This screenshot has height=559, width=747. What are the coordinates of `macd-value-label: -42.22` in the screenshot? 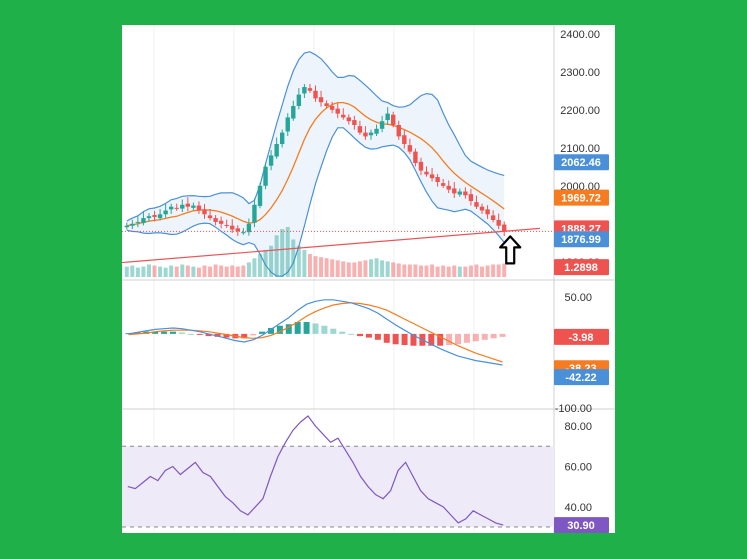 It's located at (580, 378).